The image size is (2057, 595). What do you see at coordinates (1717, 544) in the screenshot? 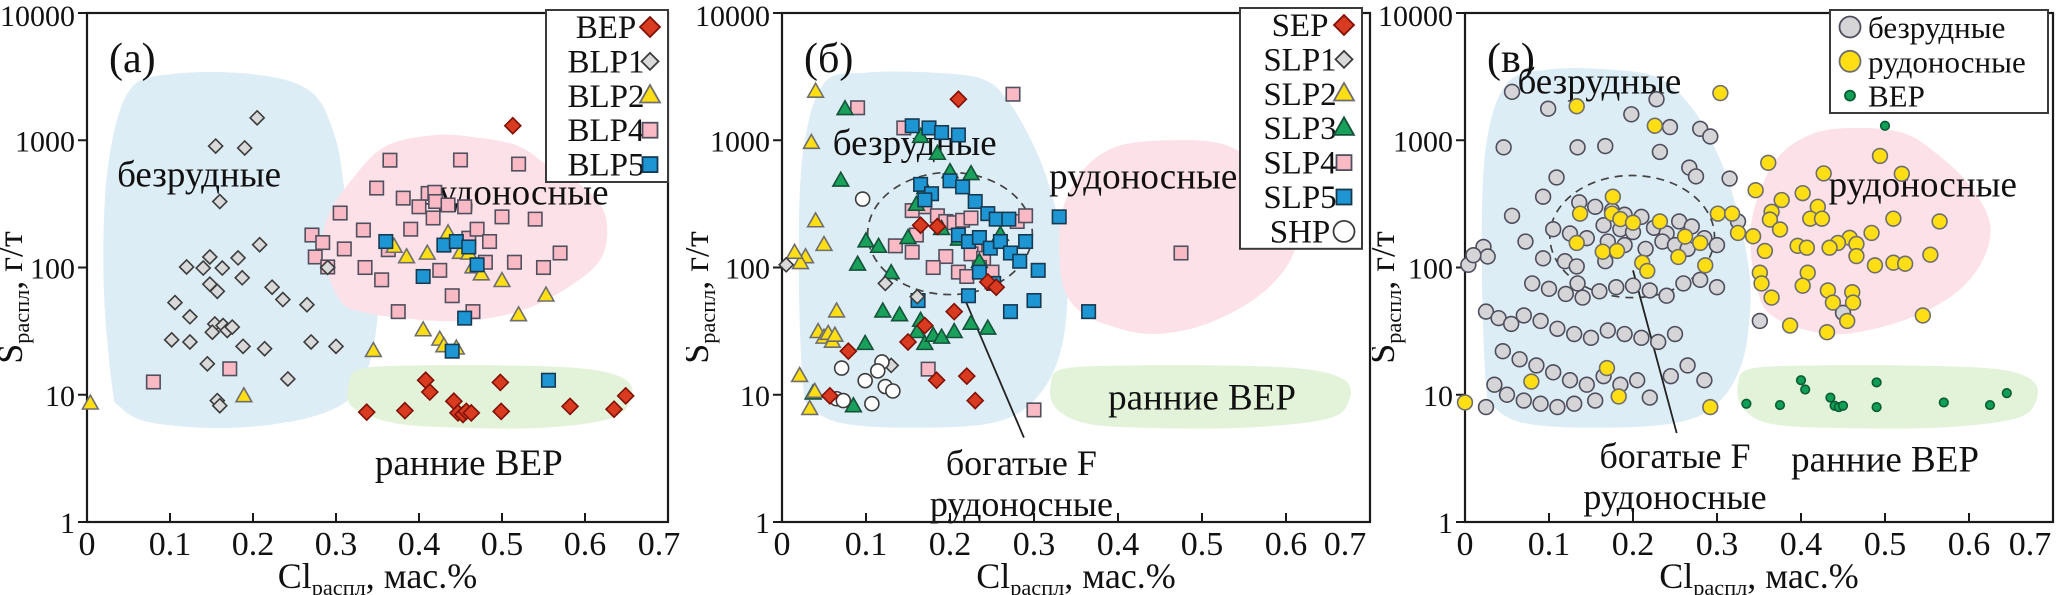
I see `x-tick-label: 0.3` at bounding box center [1717, 544].